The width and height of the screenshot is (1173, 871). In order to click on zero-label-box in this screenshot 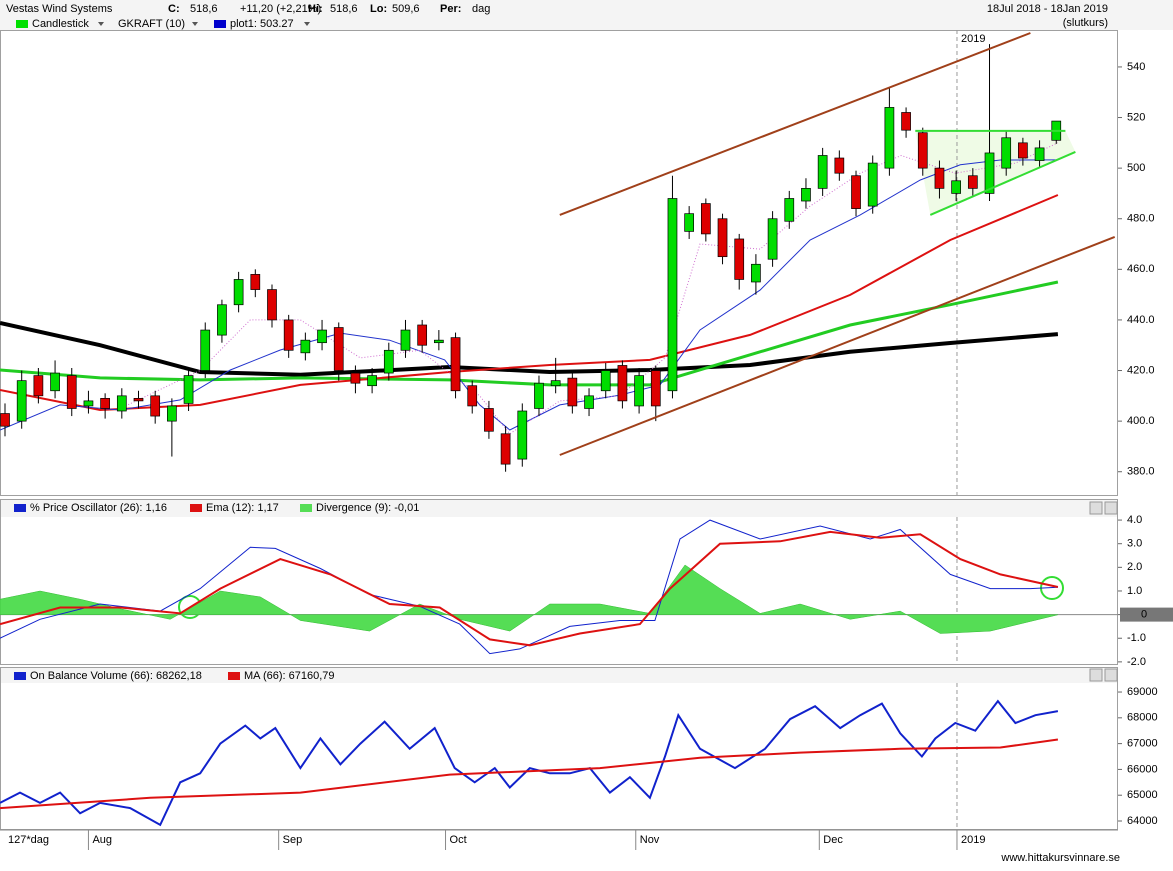, I will do `click(1146, 614)`.